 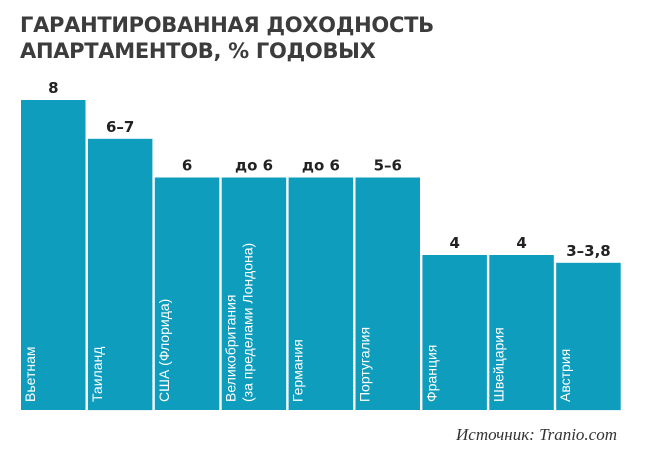 I want to click on value-label-5: до 6, so click(x=321, y=166).